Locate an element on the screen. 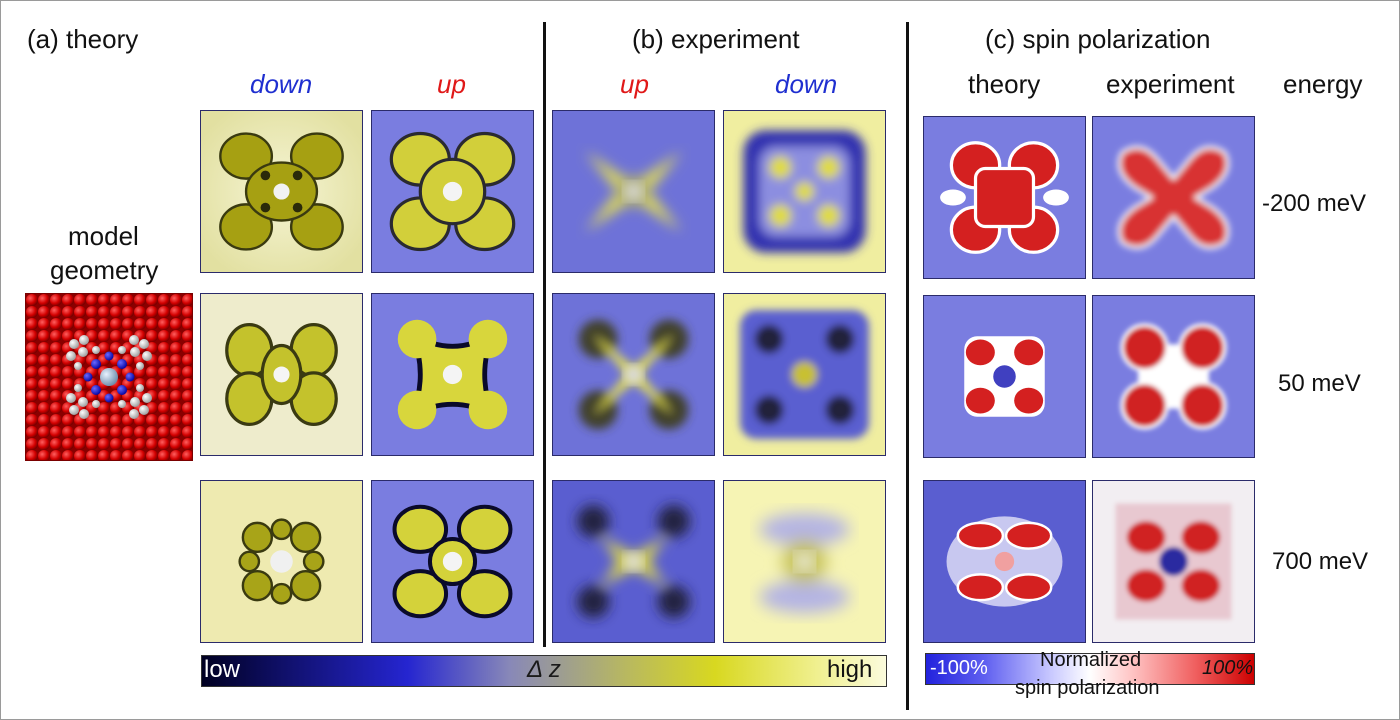  colorbar-dz-low: low is located at coordinates (222, 669).